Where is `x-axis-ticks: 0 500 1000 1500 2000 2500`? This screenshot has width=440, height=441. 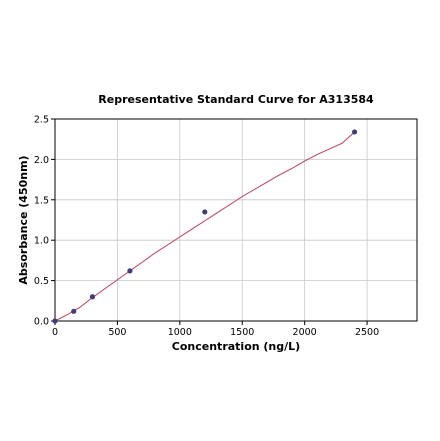 x-axis-ticks: 0 500 1000 1500 2000 2500 is located at coordinates (215, 329).